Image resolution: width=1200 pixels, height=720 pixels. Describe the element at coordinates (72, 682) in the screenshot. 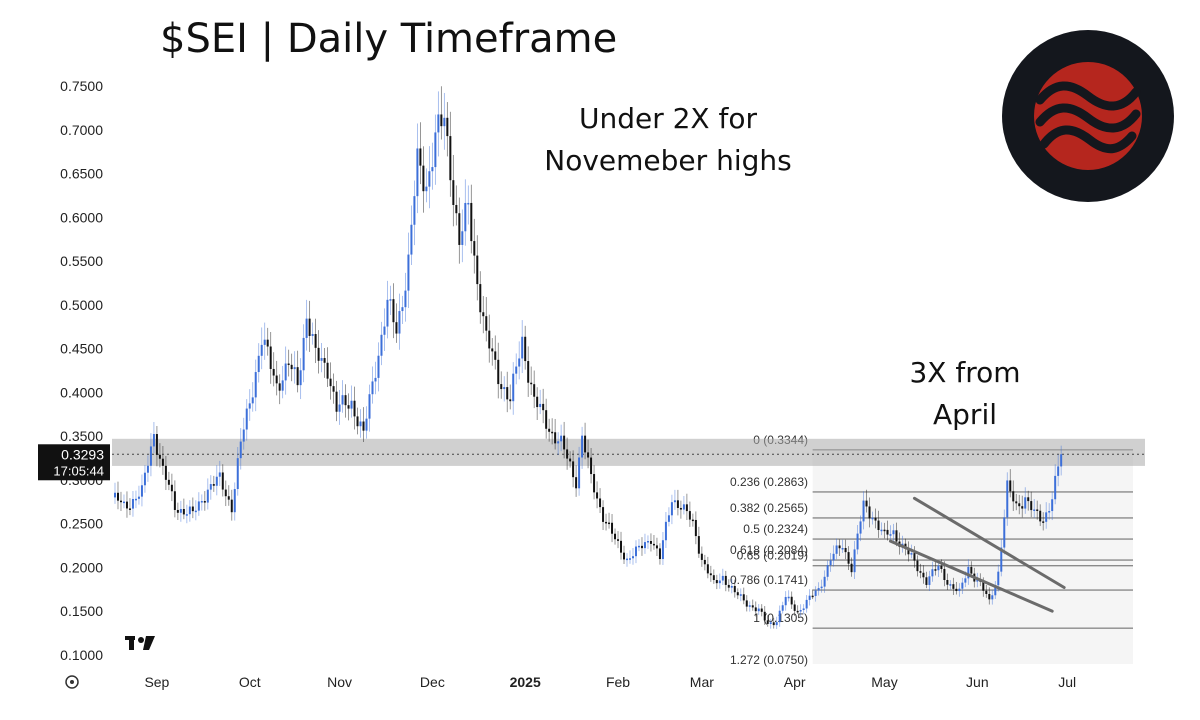

I see `settings-gear-icon` at that location.